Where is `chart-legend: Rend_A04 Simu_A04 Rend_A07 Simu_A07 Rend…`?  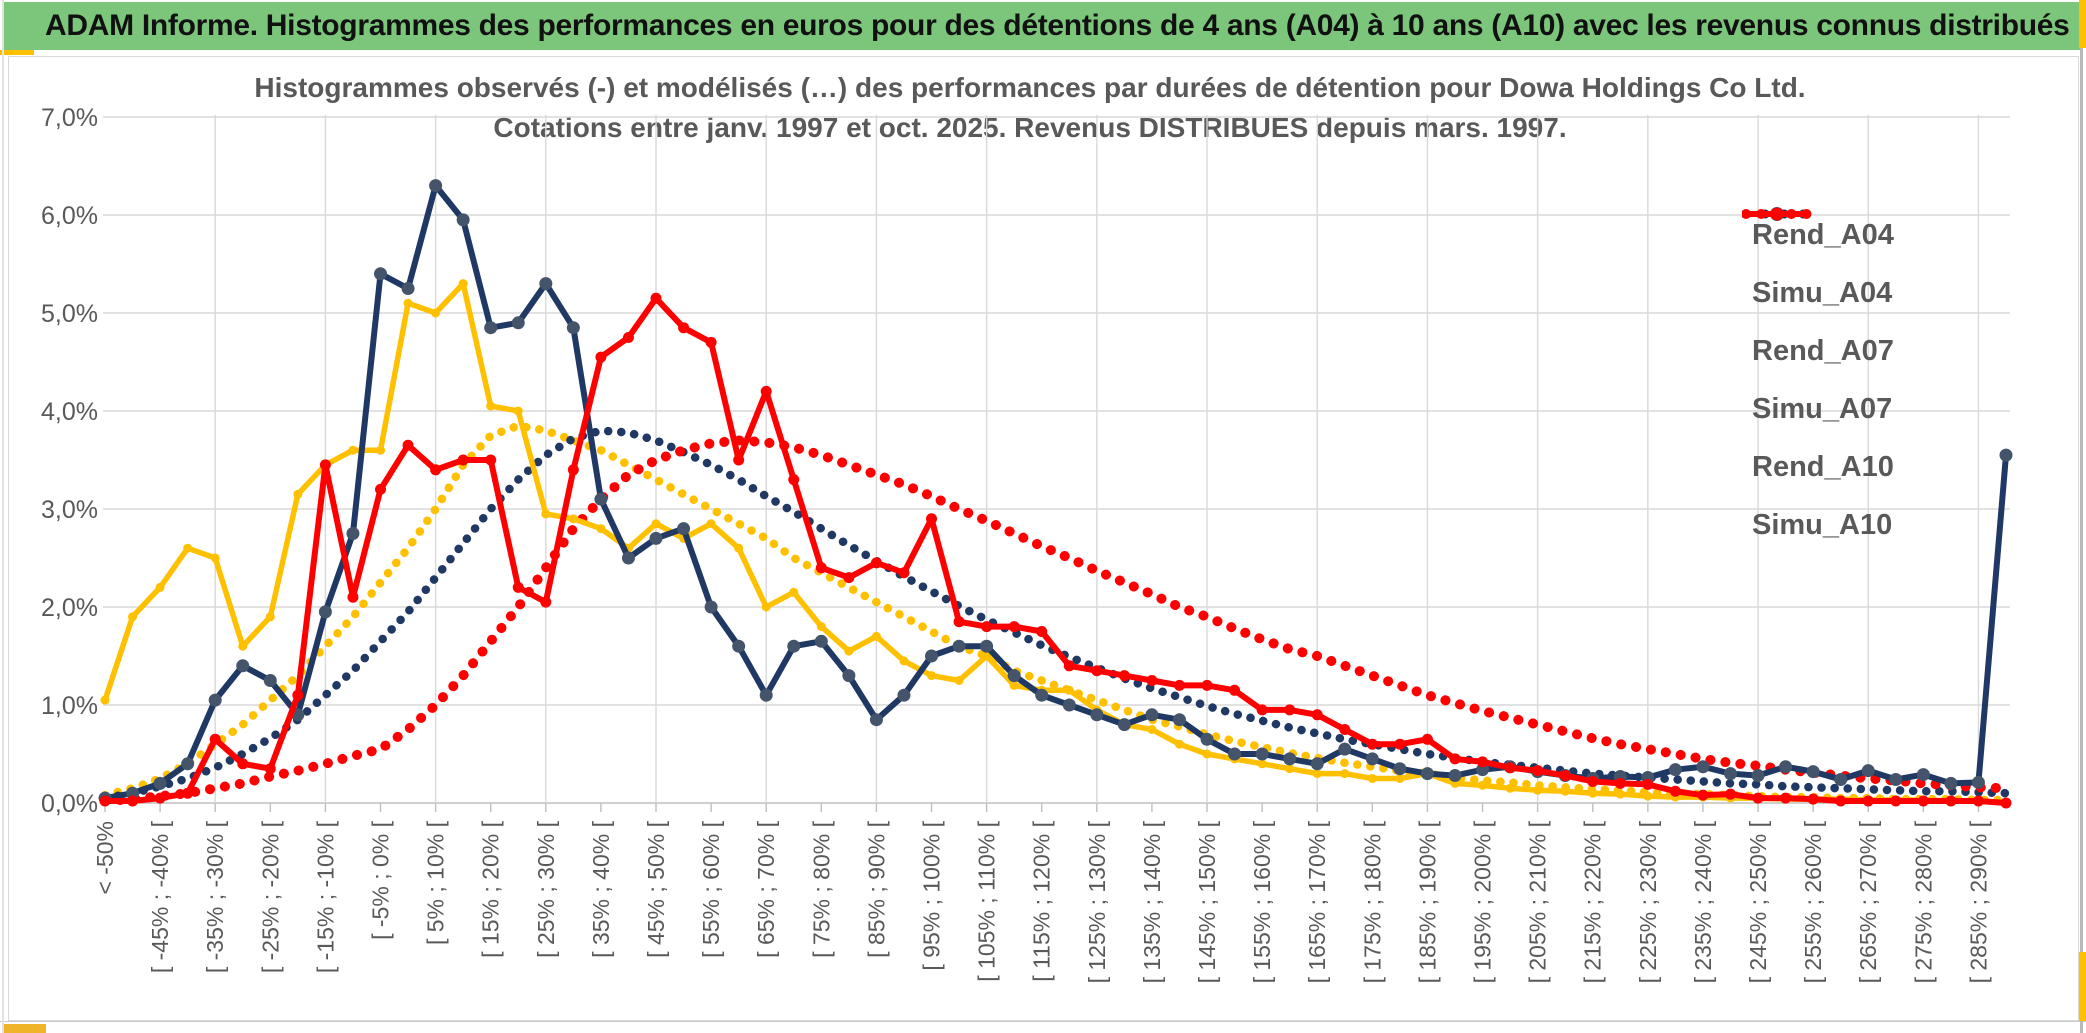
chart-legend: Rend_A04 Simu_A04 Rend_A07 Simu_A07 Rend… is located at coordinates (1892, 380).